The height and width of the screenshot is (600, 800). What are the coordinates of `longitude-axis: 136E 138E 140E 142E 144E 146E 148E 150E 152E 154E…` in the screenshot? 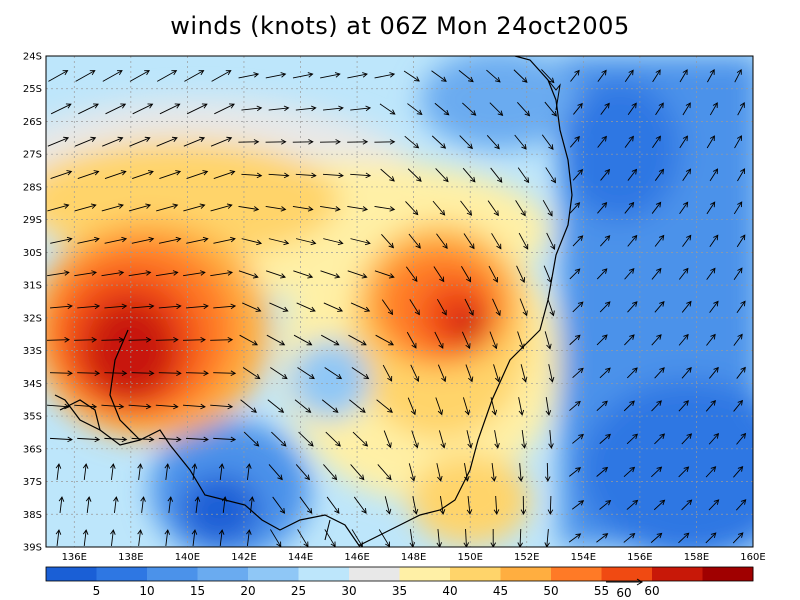 It's located at (414, 557).